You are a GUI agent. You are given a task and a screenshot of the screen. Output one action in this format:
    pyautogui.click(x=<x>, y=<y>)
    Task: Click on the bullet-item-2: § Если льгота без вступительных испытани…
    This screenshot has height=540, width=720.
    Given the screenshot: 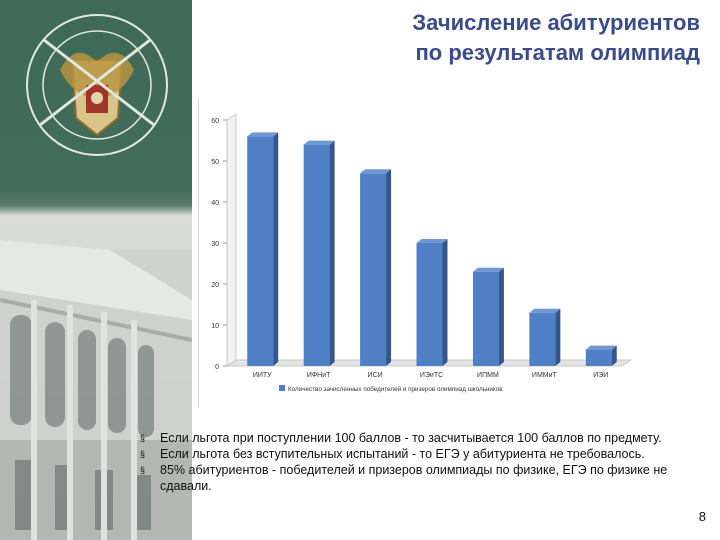 What is the action you would take?
    pyautogui.click(x=425, y=454)
    